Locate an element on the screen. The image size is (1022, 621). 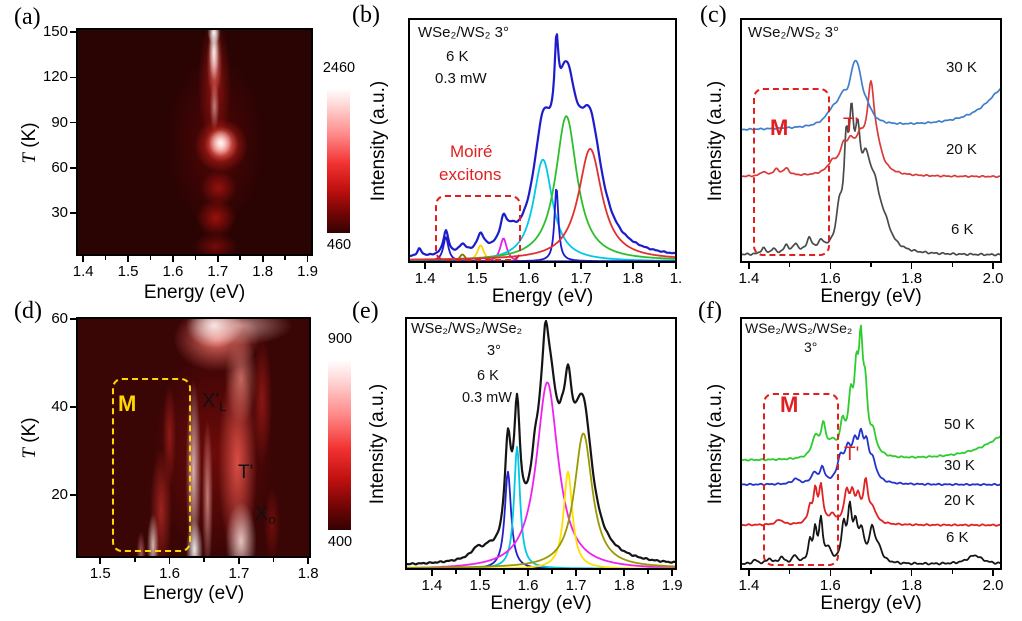
panel-e-xaxis-title: Energy (eV) is located at coordinates (541, 603).